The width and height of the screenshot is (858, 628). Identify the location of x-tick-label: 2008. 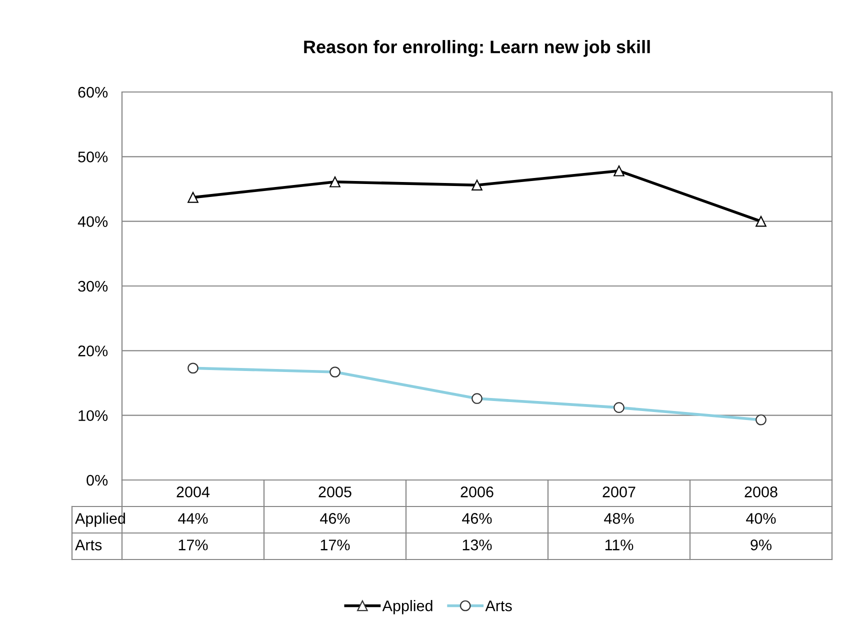
(761, 492).